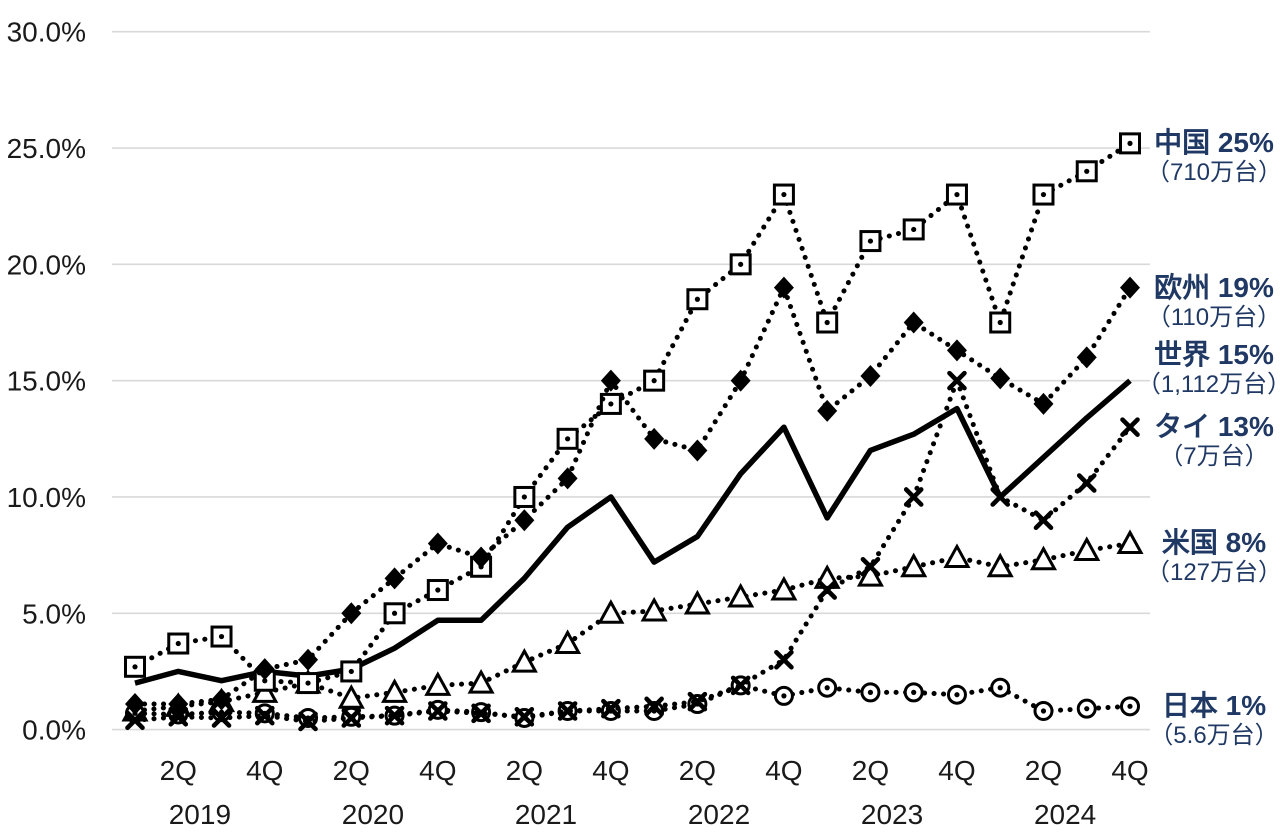 The width and height of the screenshot is (1280, 838). Describe the element at coordinates (46, 497) in the screenshot. I see `y-axis-tick-label: 10.0%` at that location.